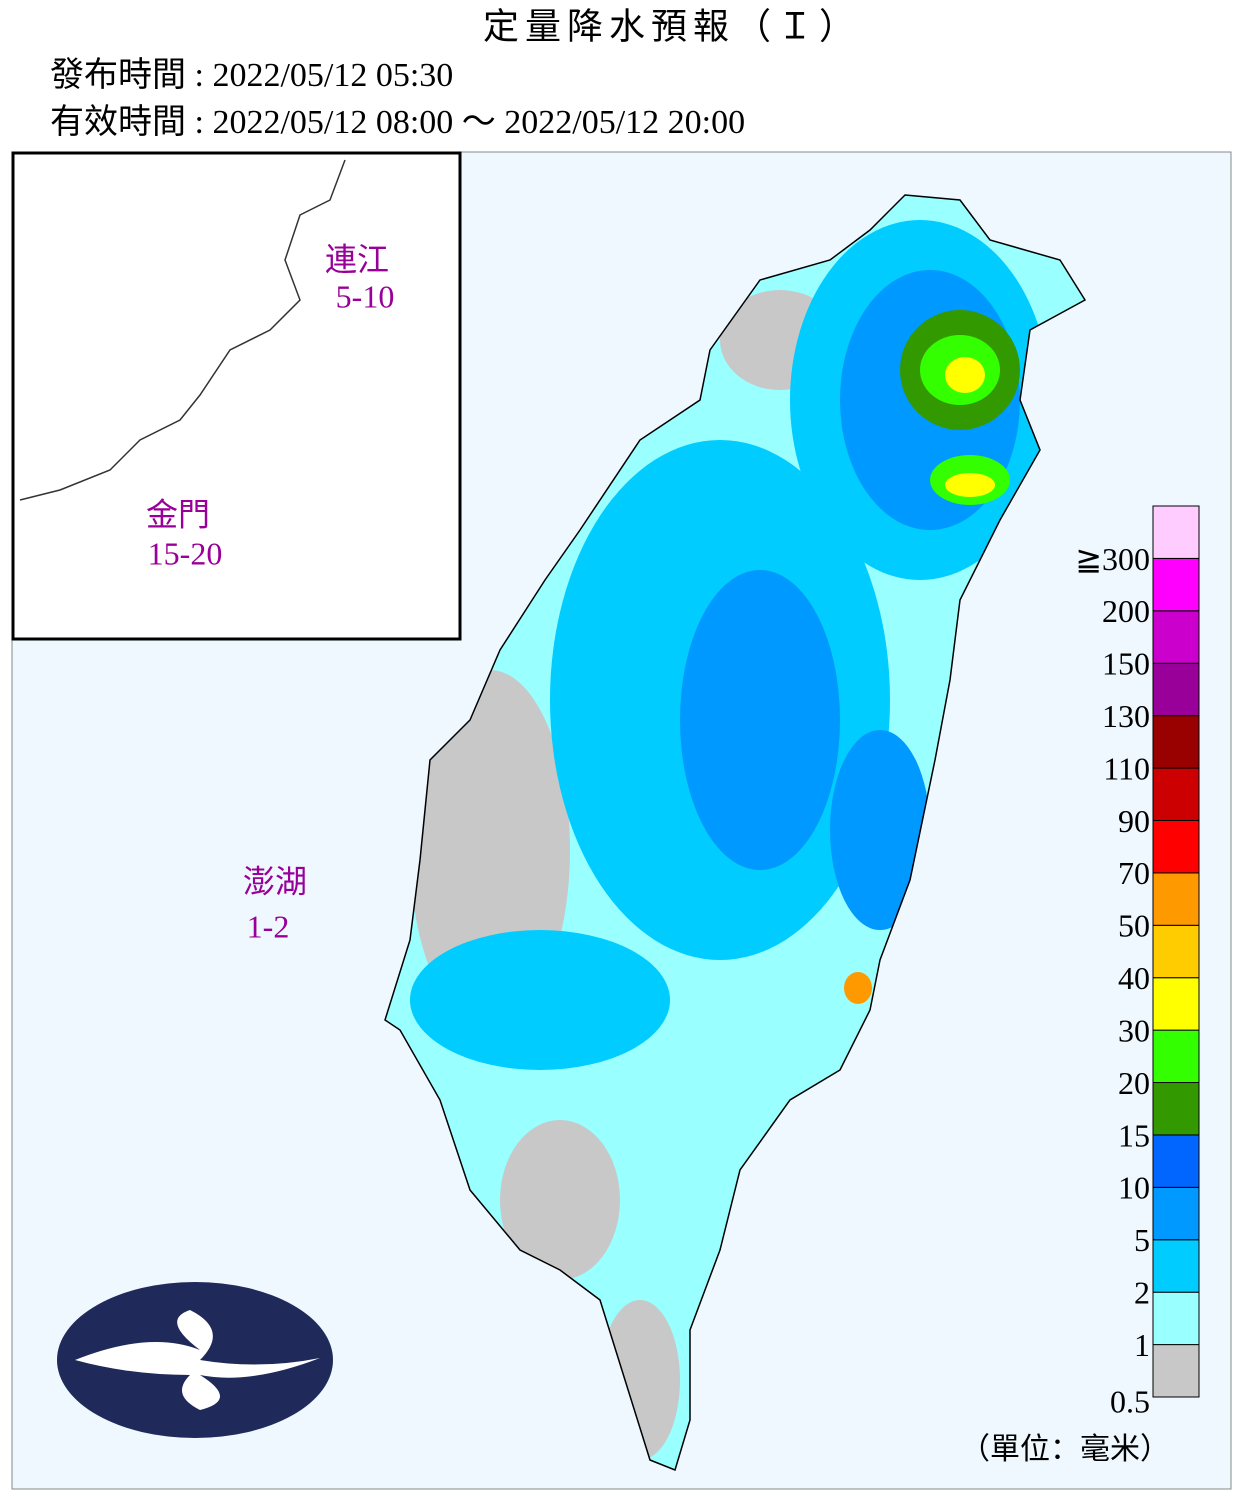  What do you see at coordinates (268, 926) in the screenshot?
I see `island-range: 1-2` at bounding box center [268, 926].